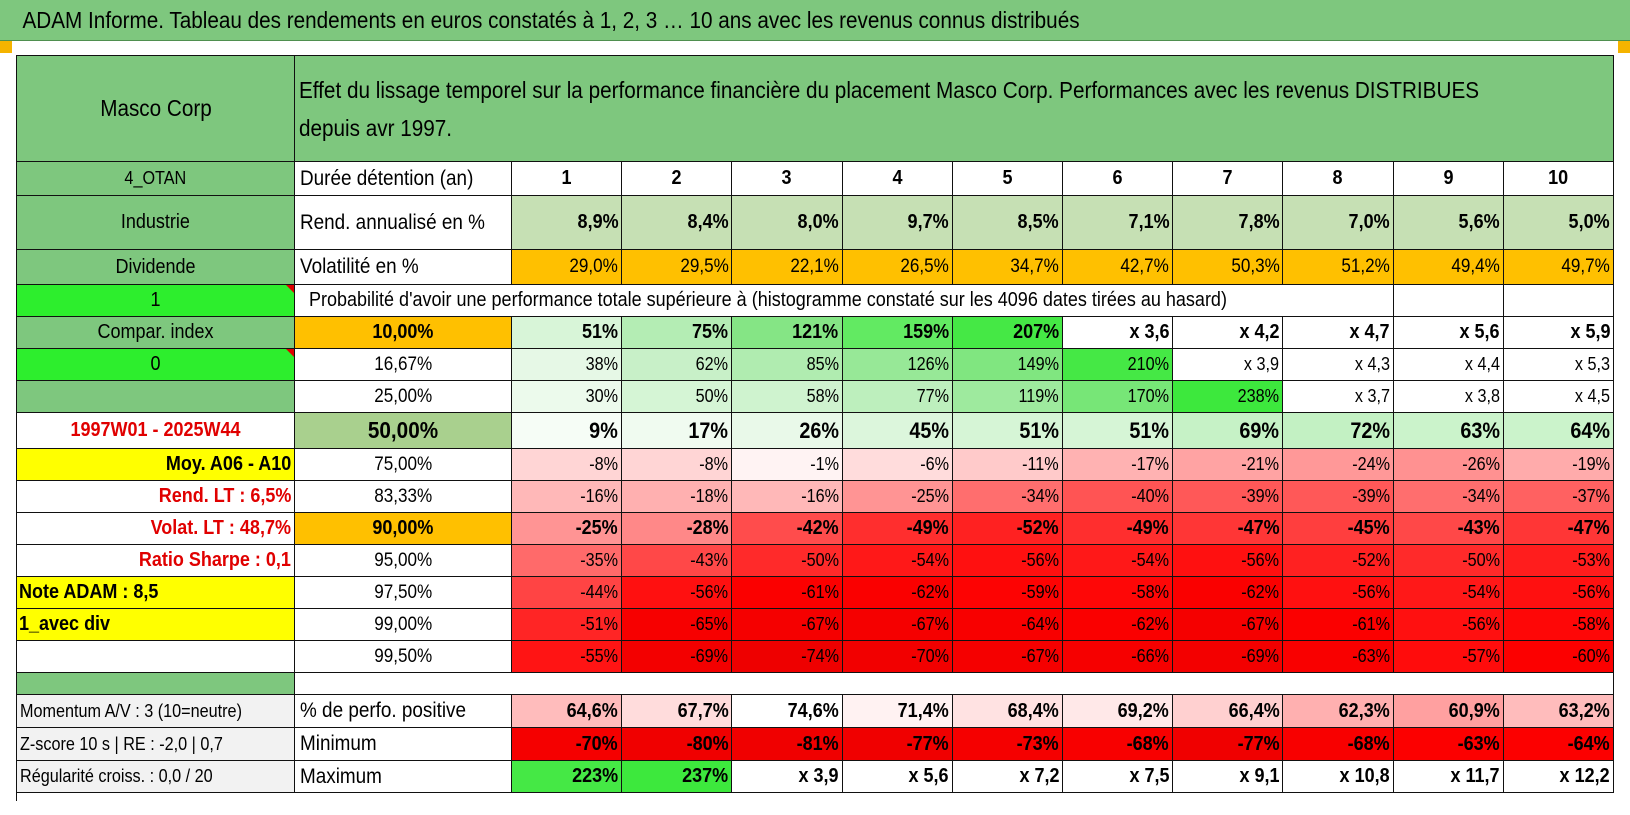 The height and width of the screenshot is (815, 1630). Describe the element at coordinates (1558, 657) in the screenshot. I see `quantile-value: -60%` at that location.